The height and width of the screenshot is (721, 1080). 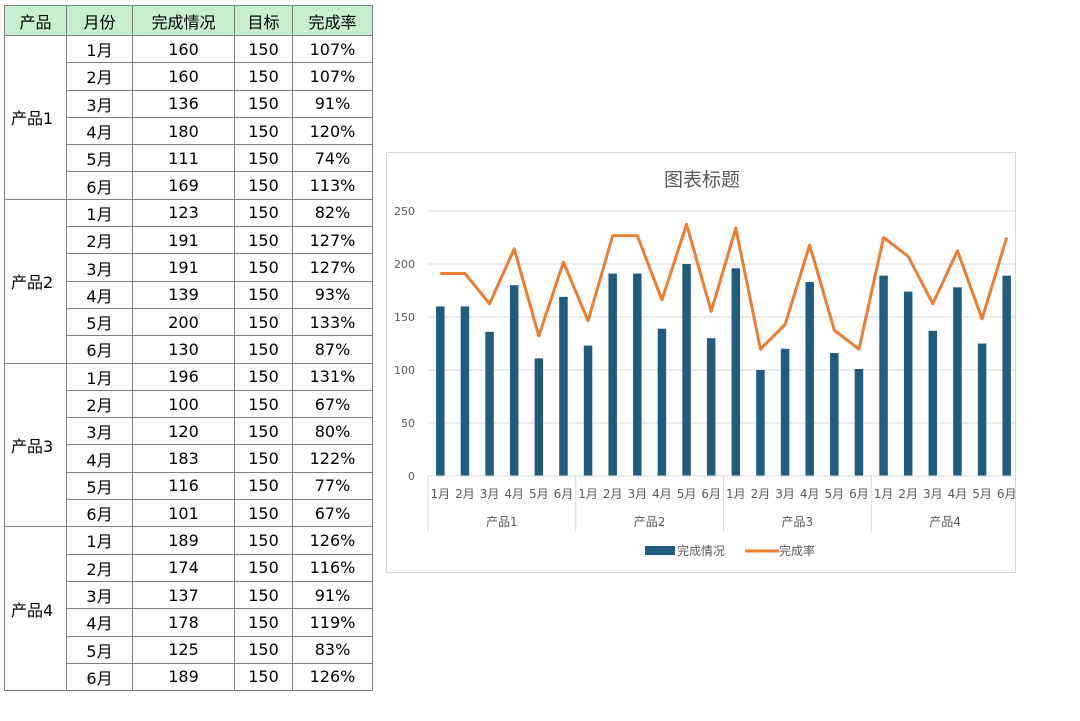 What do you see at coordinates (183, 458) in the screenshot?
I see `completion-cell: 183` at bounding box center [183, 458].